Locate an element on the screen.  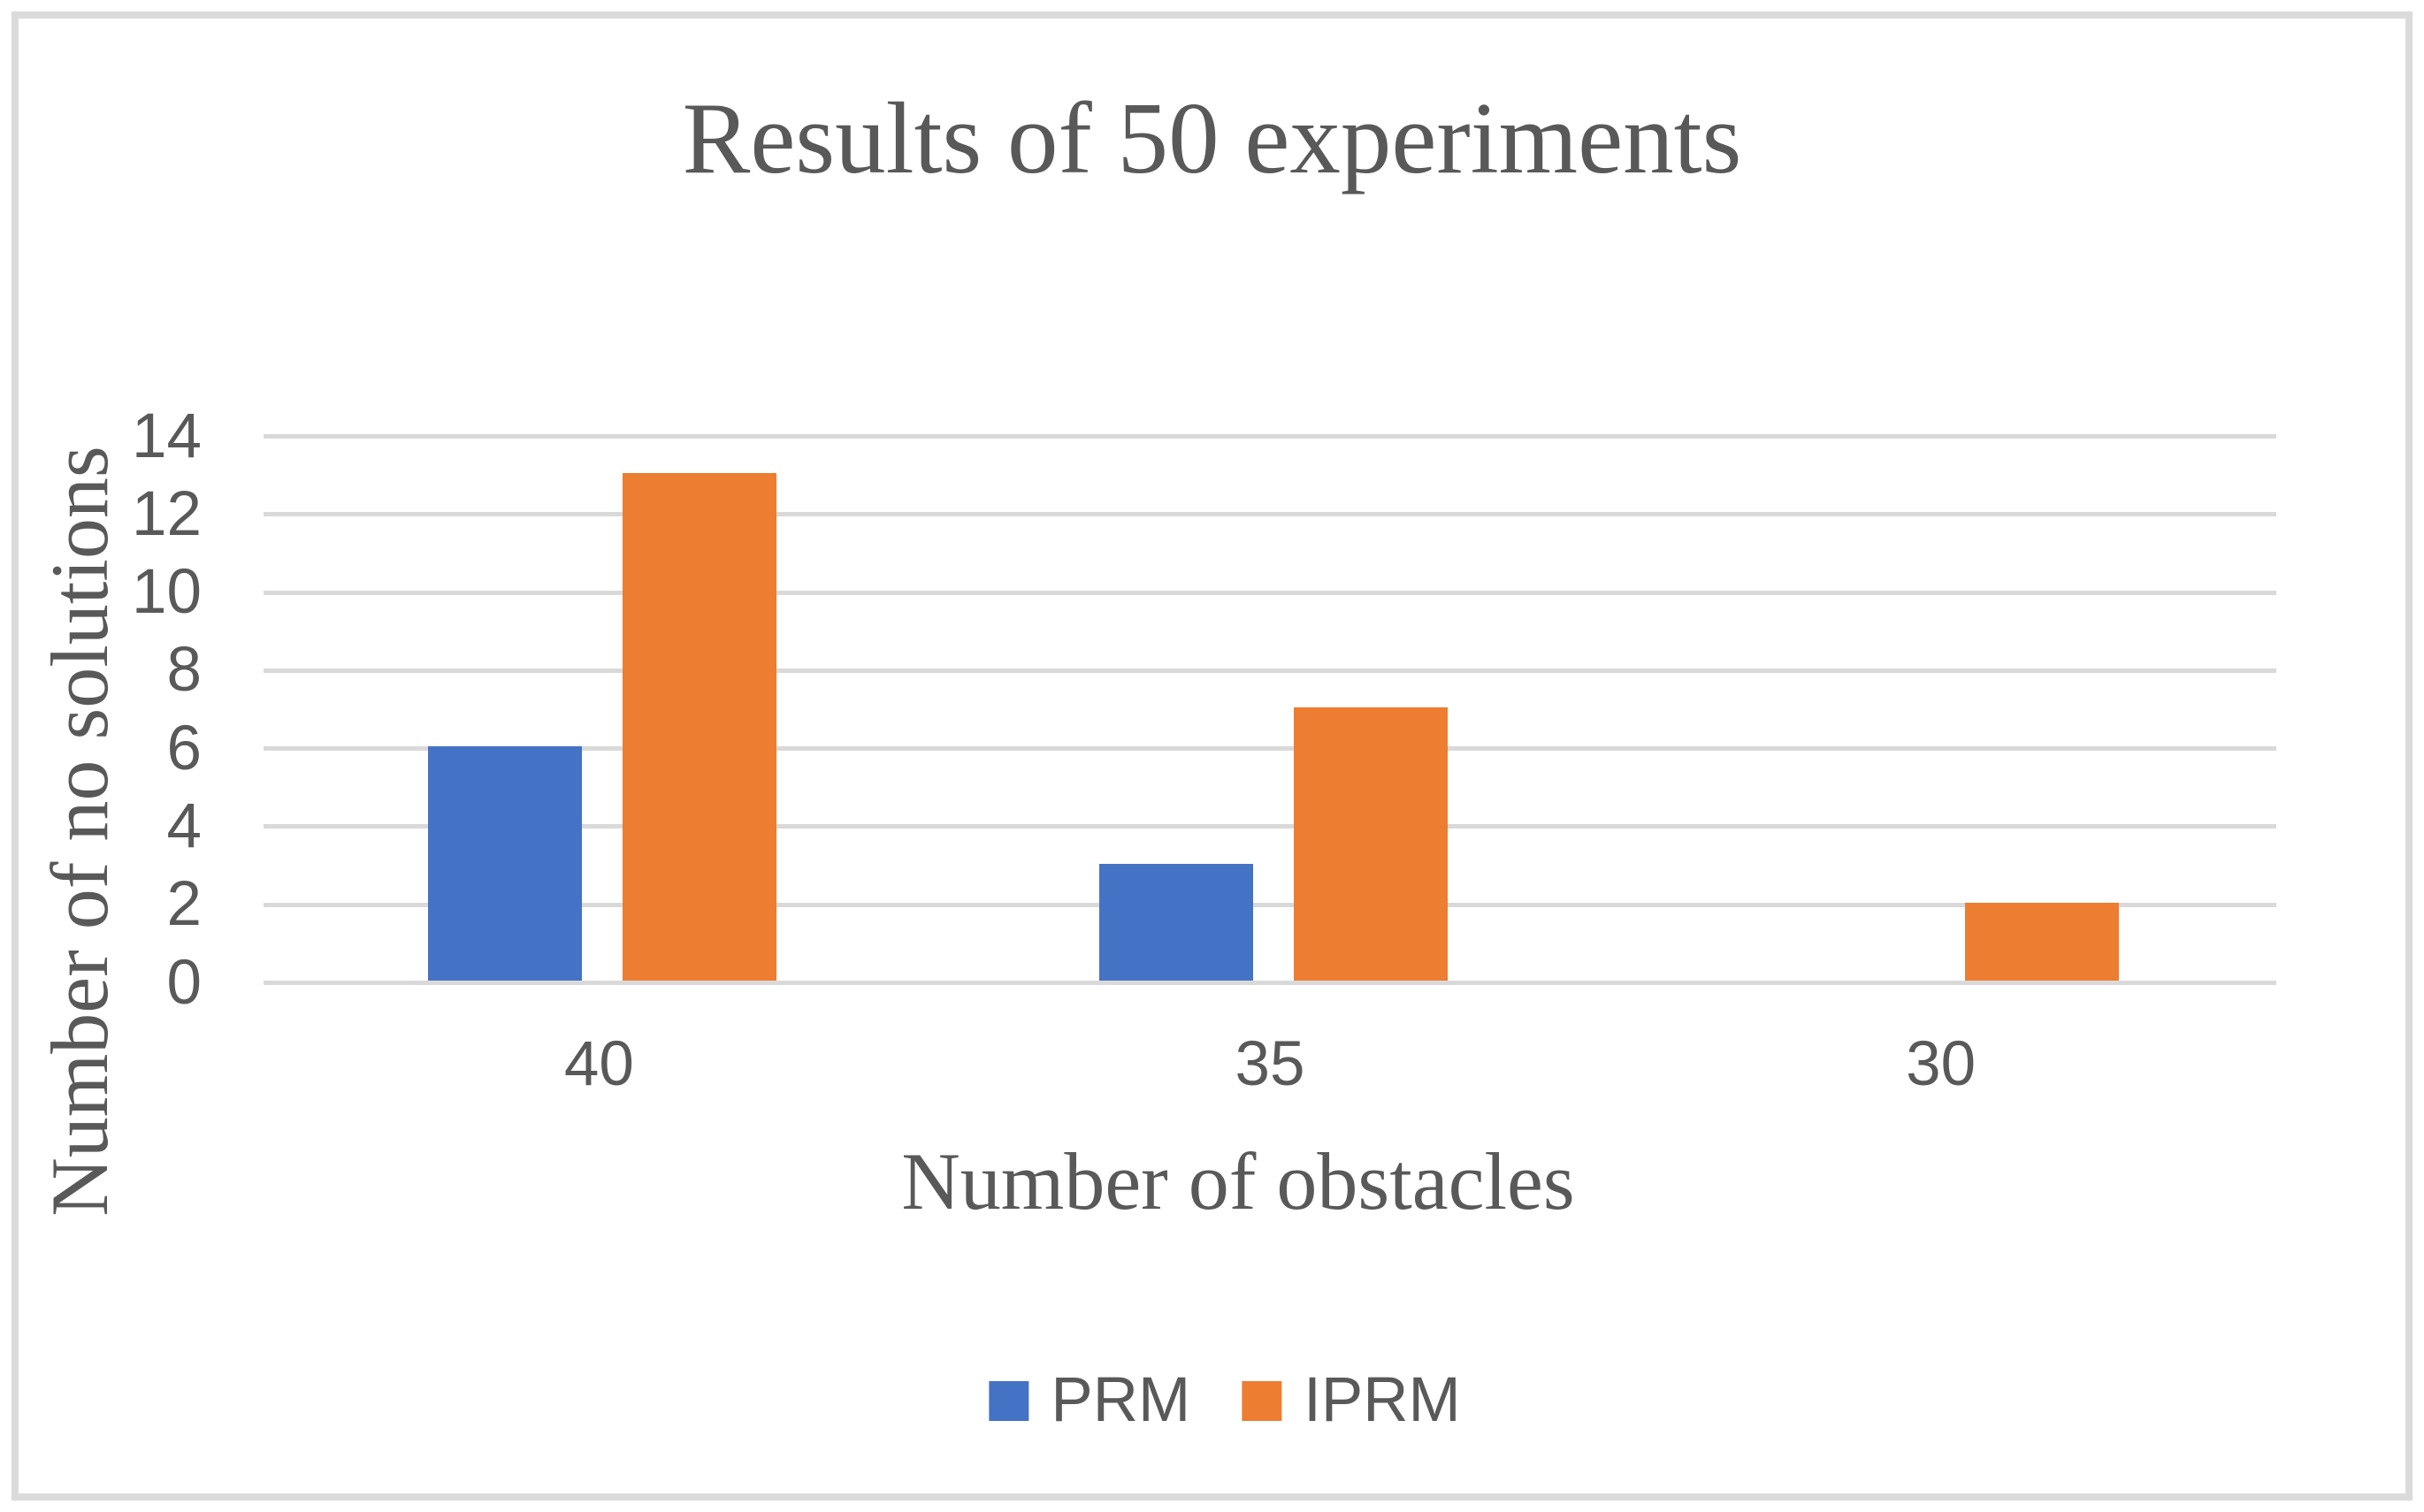
legend: PRM IPRM is located at coordinates (1225, 1400).